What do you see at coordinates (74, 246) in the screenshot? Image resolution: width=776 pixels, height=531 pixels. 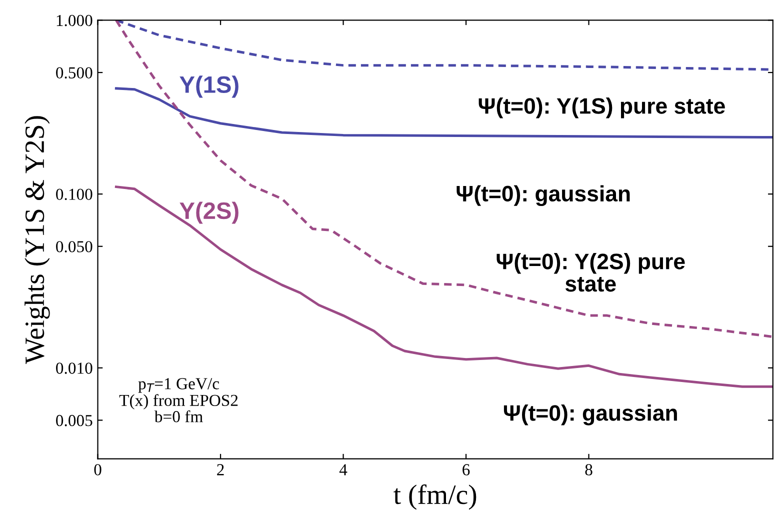 I see `y-tick-label: 0.050` at bounding box center [74, 246].